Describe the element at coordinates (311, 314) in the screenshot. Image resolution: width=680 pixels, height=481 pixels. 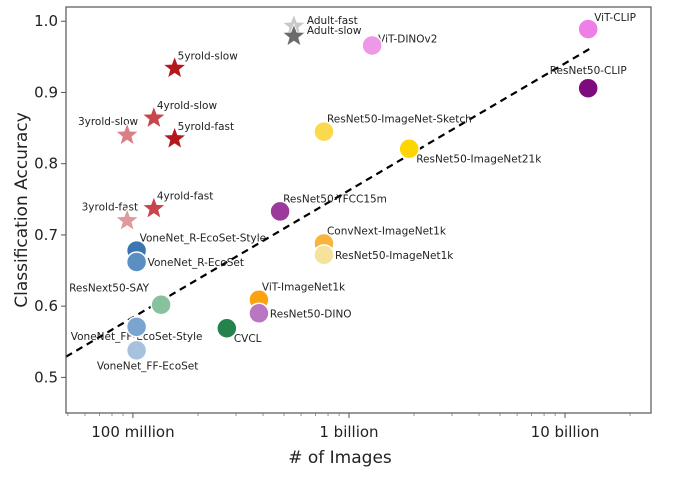
I see `point-label: ResNet50-DINO` at that location.